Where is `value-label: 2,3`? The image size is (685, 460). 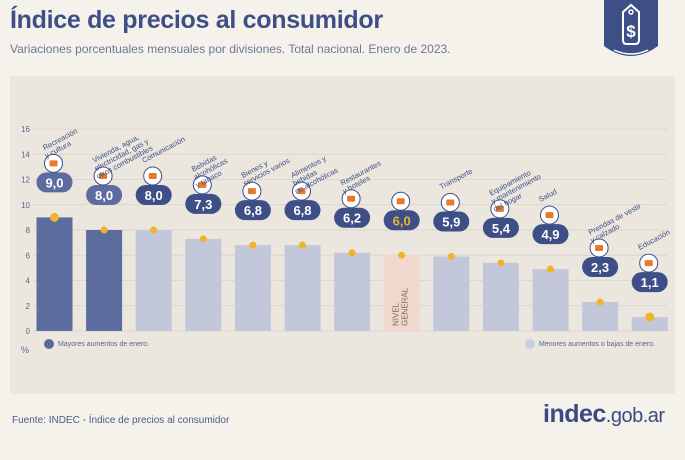 value-label: 2,3 is located at coordinates (600, 267).